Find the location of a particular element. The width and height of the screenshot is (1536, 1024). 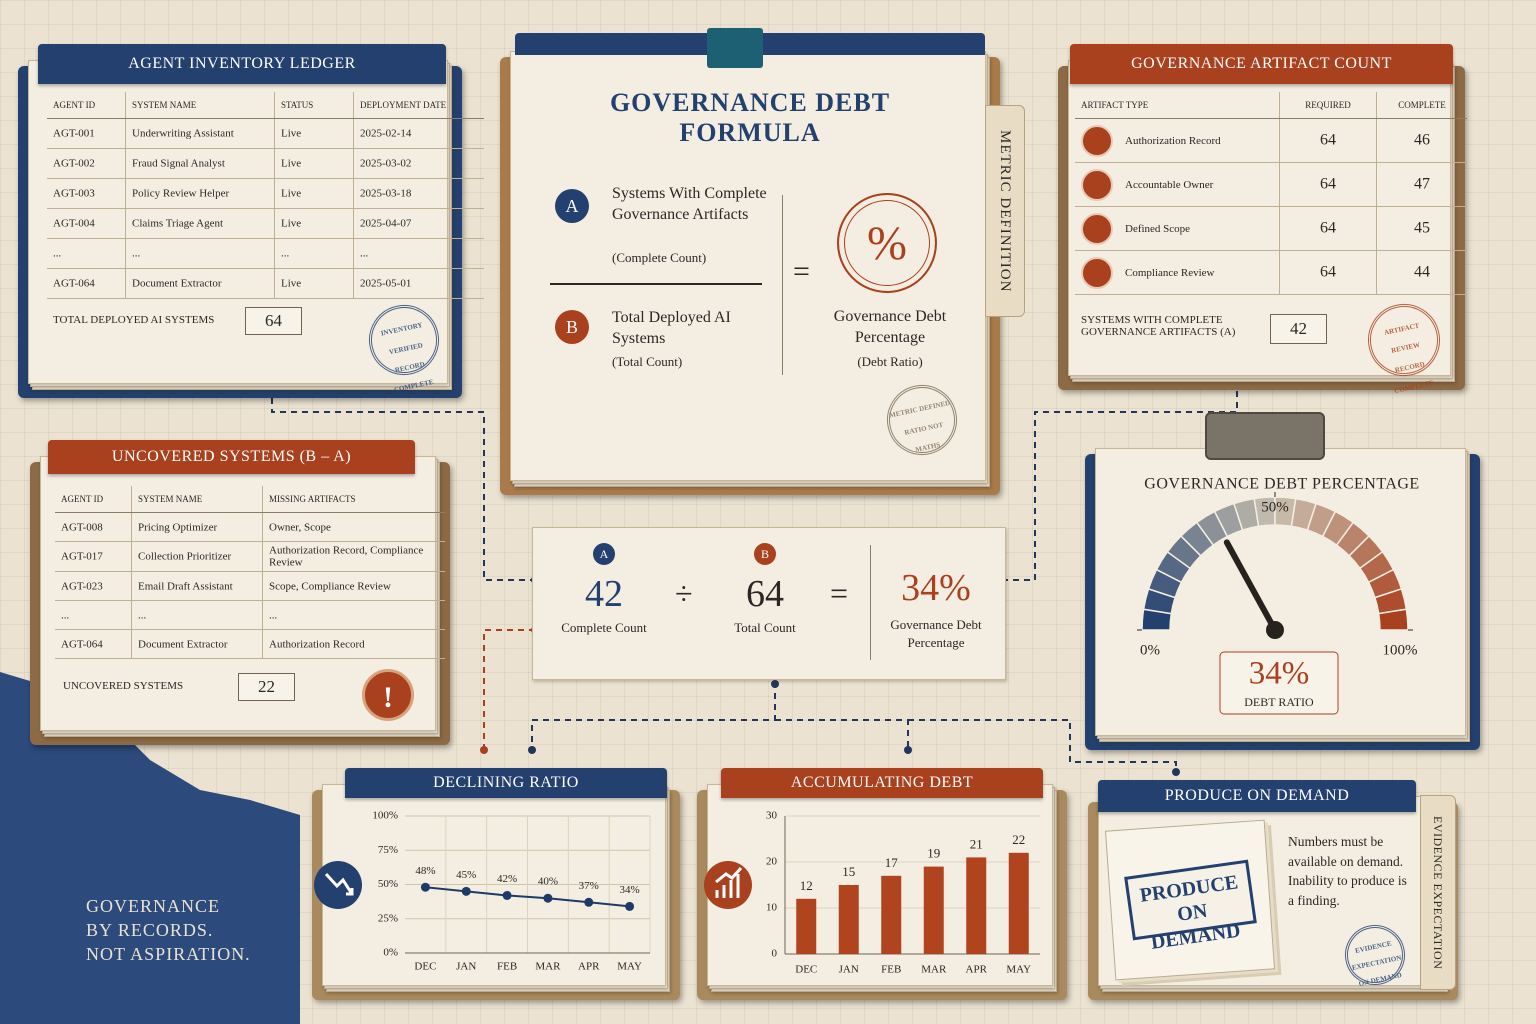

cell-text: Live is located at coordinates (291, 283).